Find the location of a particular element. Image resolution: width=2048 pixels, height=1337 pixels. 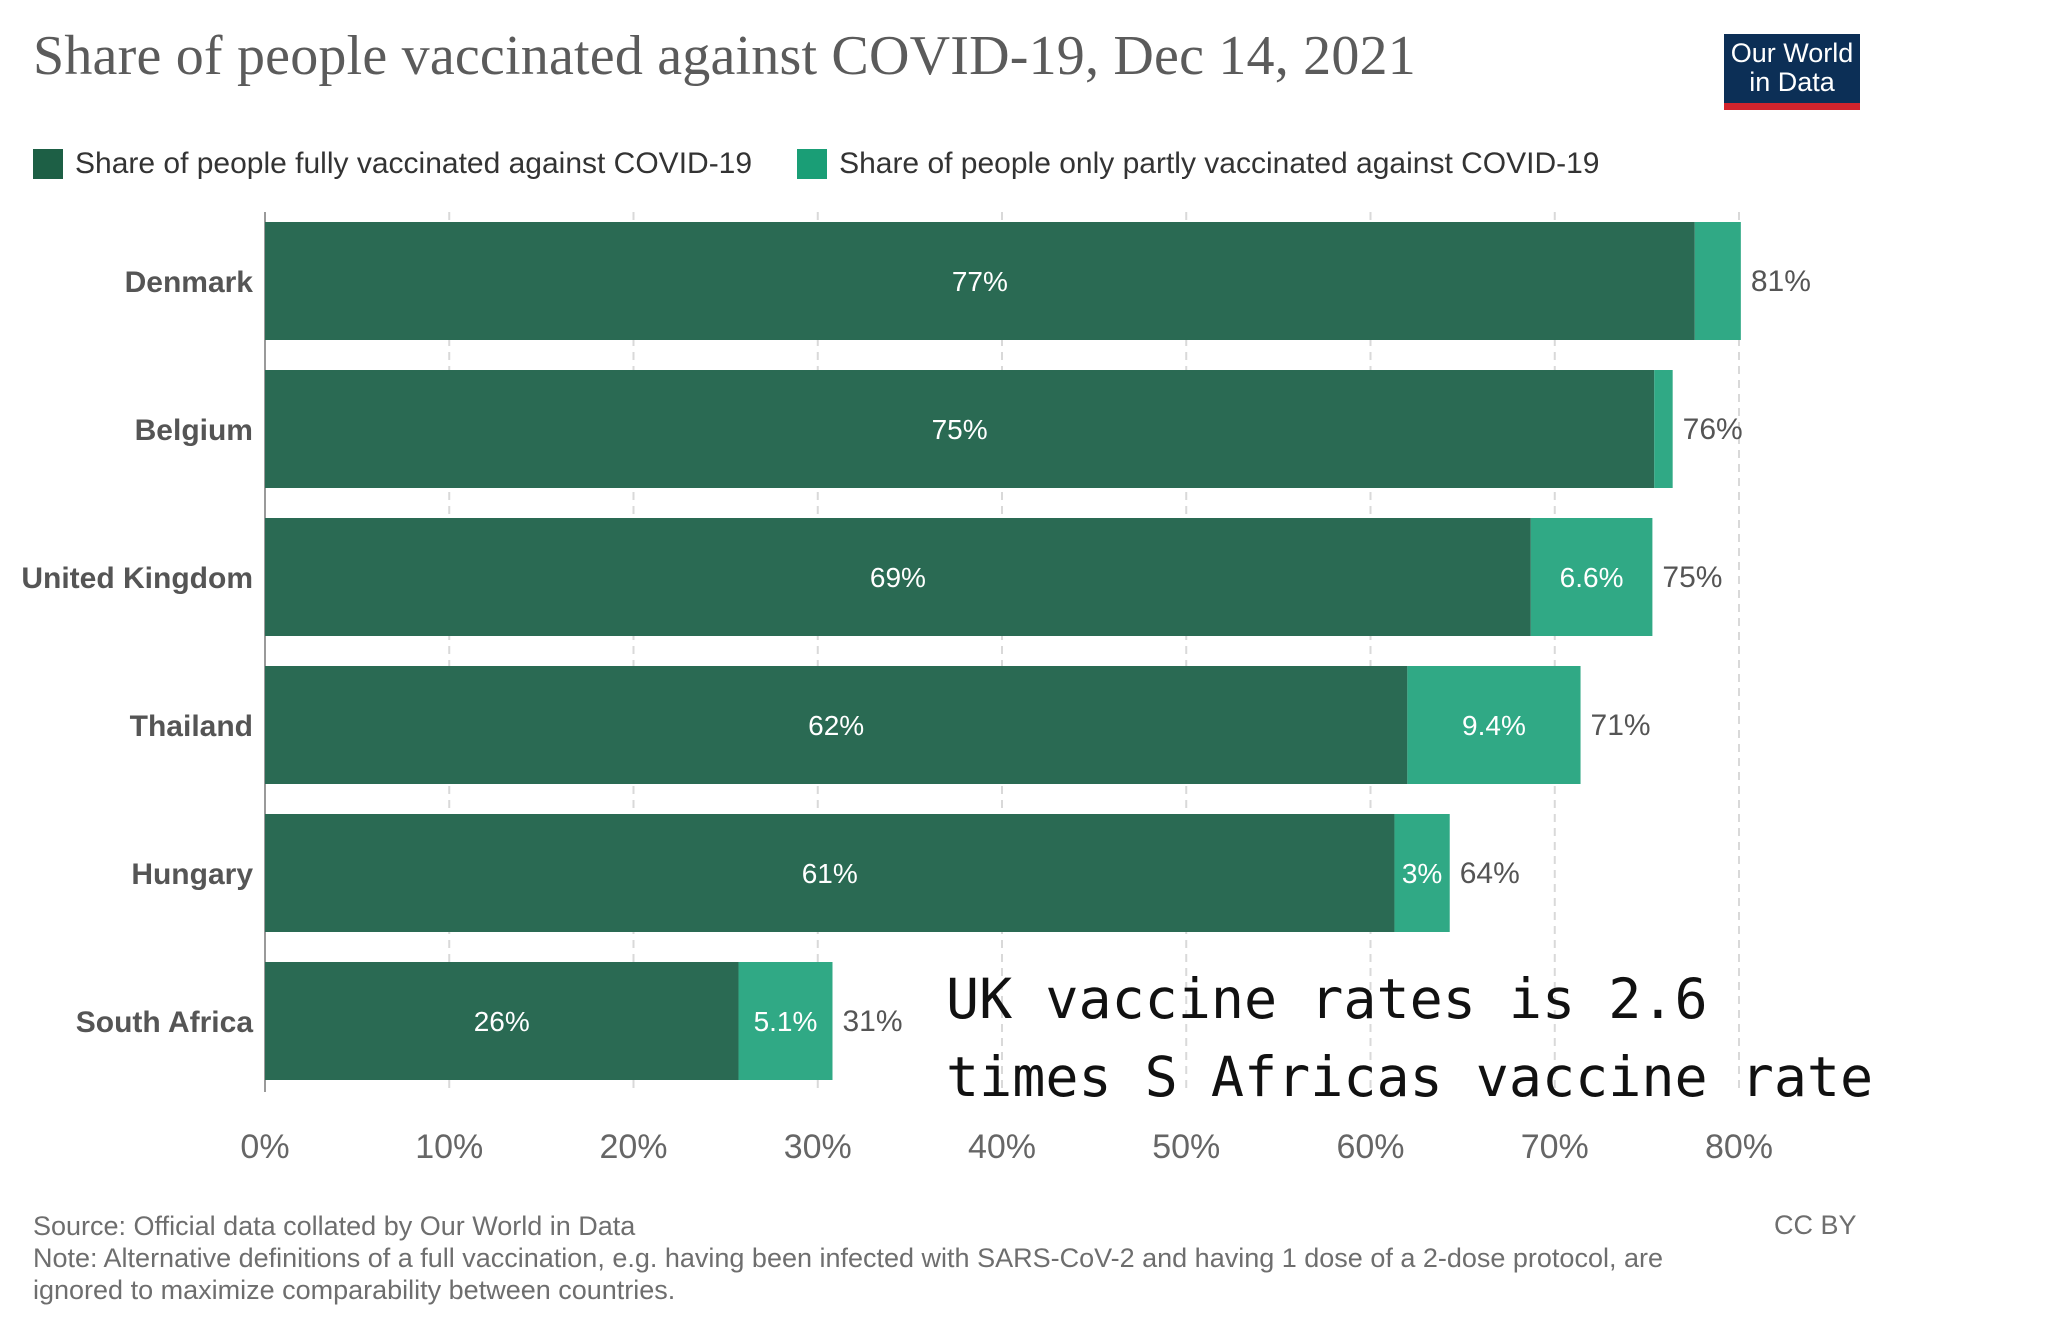

category-label-5: South Africa is located at coordinates (165, 1022).